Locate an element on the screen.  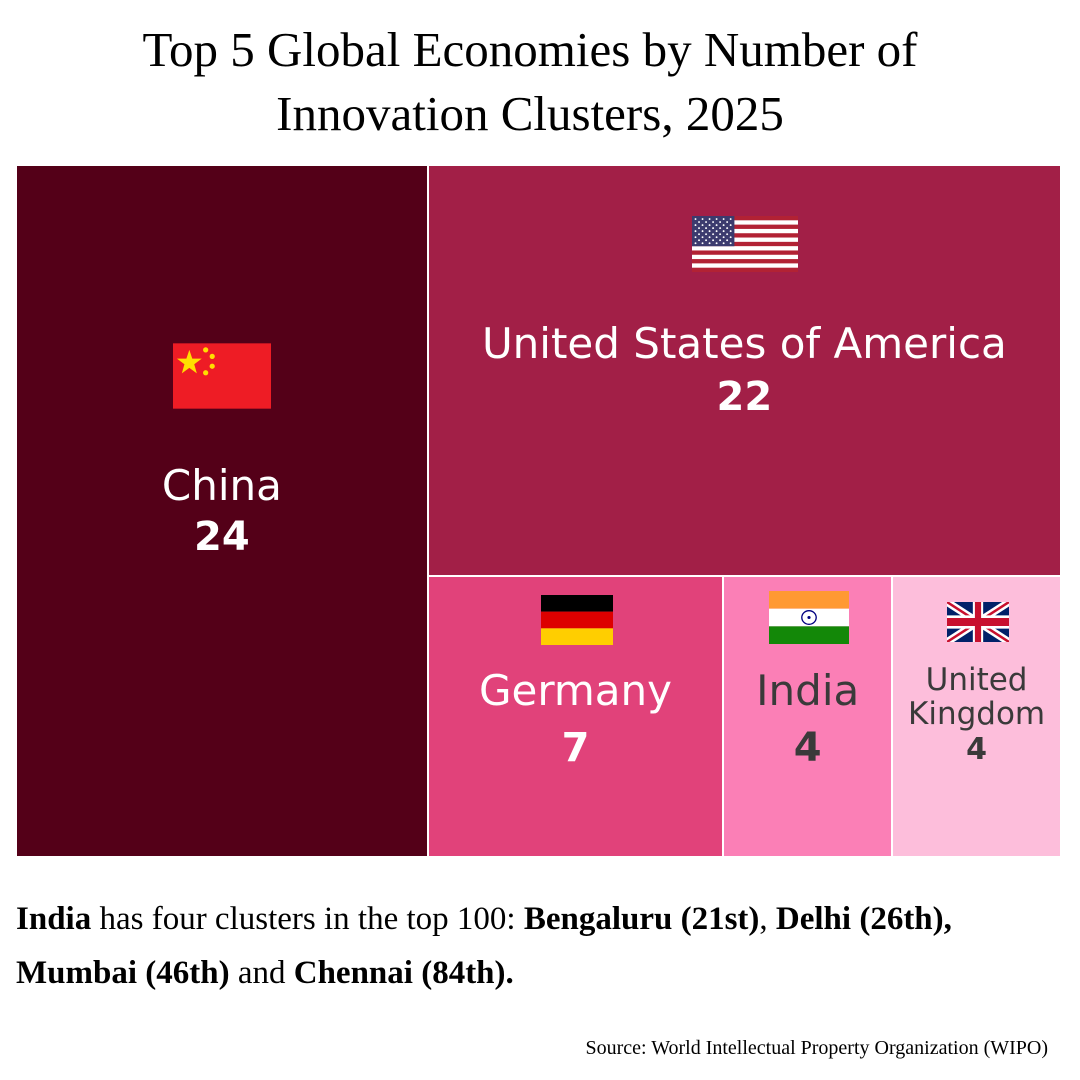
usa-flag-stars is located at coordinates (713, 231).